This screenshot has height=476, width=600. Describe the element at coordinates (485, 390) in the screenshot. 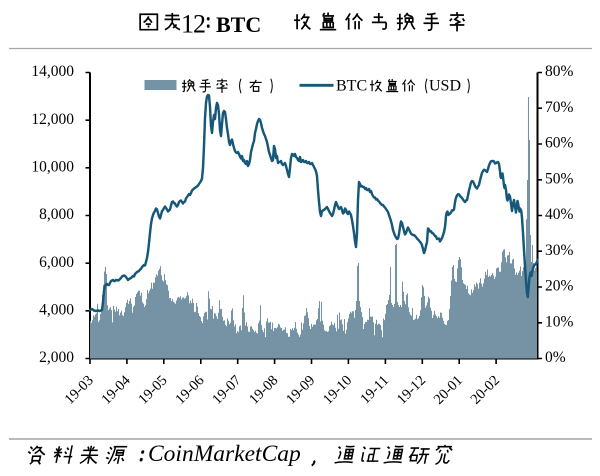

I see `svg-text: 20-02` at that location.